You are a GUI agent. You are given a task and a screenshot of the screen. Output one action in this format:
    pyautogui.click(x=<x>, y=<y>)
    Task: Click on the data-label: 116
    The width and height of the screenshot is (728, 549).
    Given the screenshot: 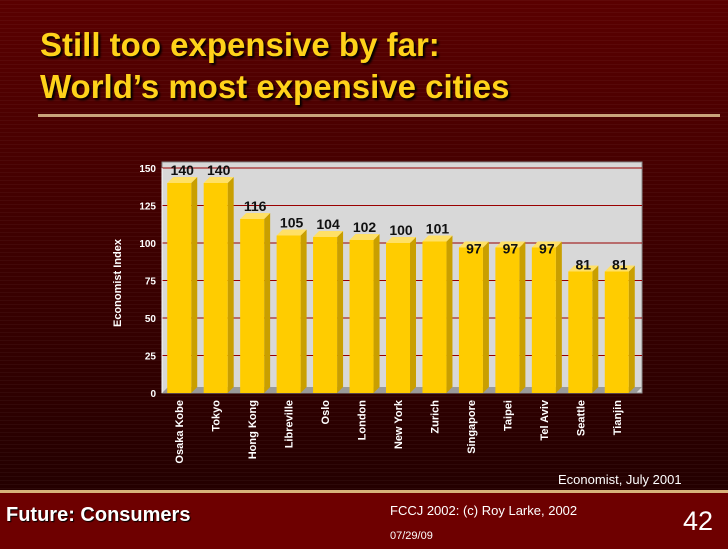 What is the action you would take?
    pyautogui.click(x=255, y=206)
    